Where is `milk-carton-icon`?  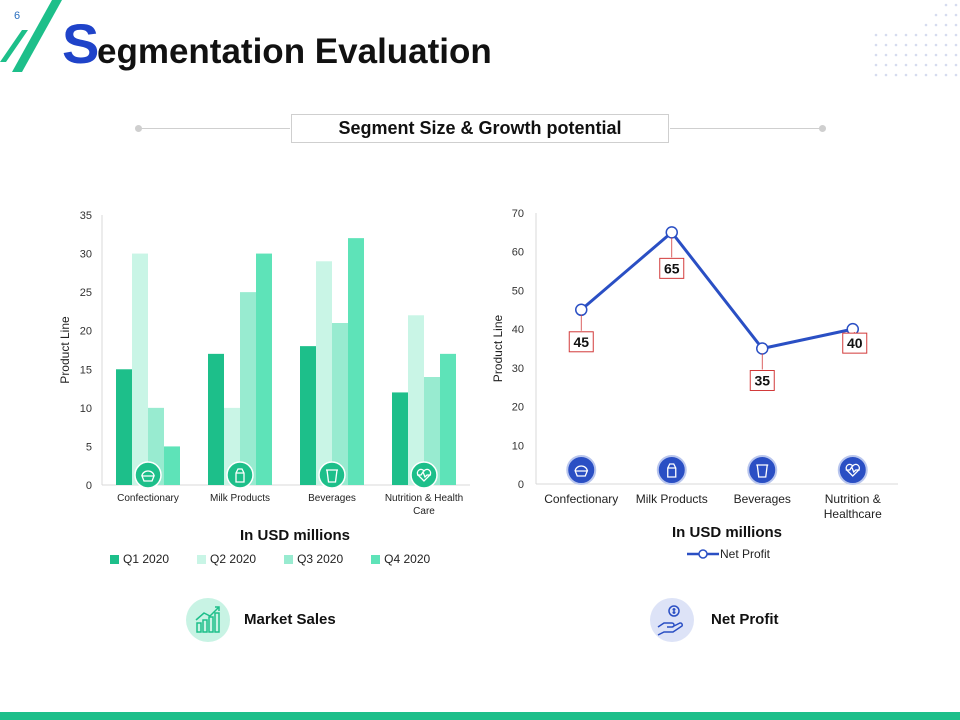
milk-carton-icon is located at coordinates (672, 470).